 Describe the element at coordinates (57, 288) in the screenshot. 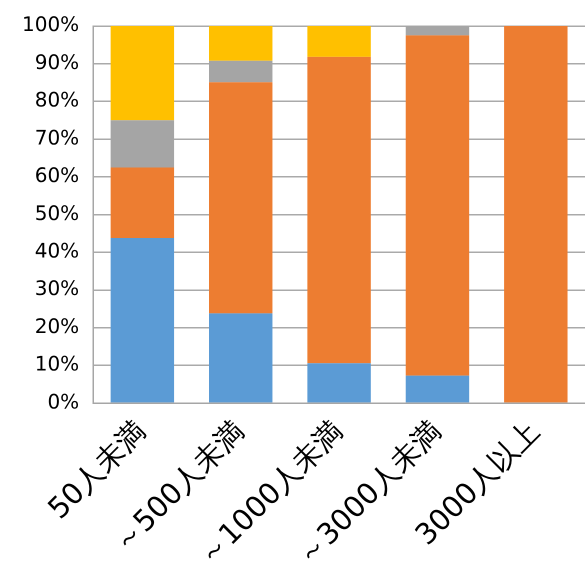

I see `y-tick-label: 30%` at that location.